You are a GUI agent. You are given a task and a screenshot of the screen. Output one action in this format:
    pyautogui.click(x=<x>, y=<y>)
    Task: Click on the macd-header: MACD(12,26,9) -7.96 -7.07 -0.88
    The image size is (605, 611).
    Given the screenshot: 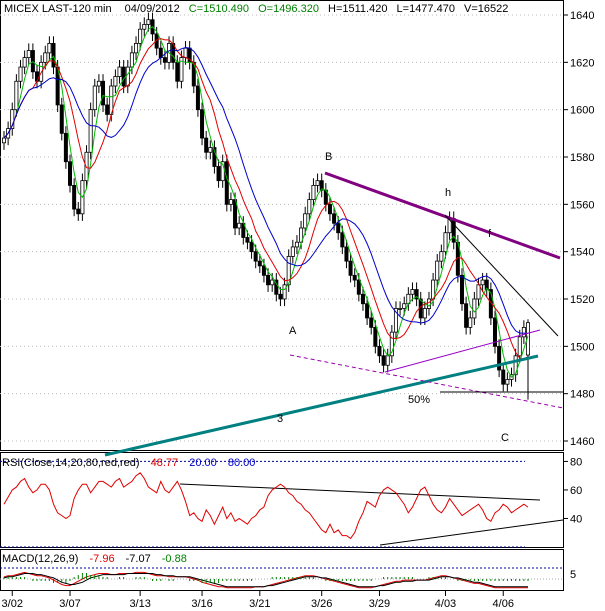 What is the action you would take?
    pyautogui.click(x=94, y=559)
    